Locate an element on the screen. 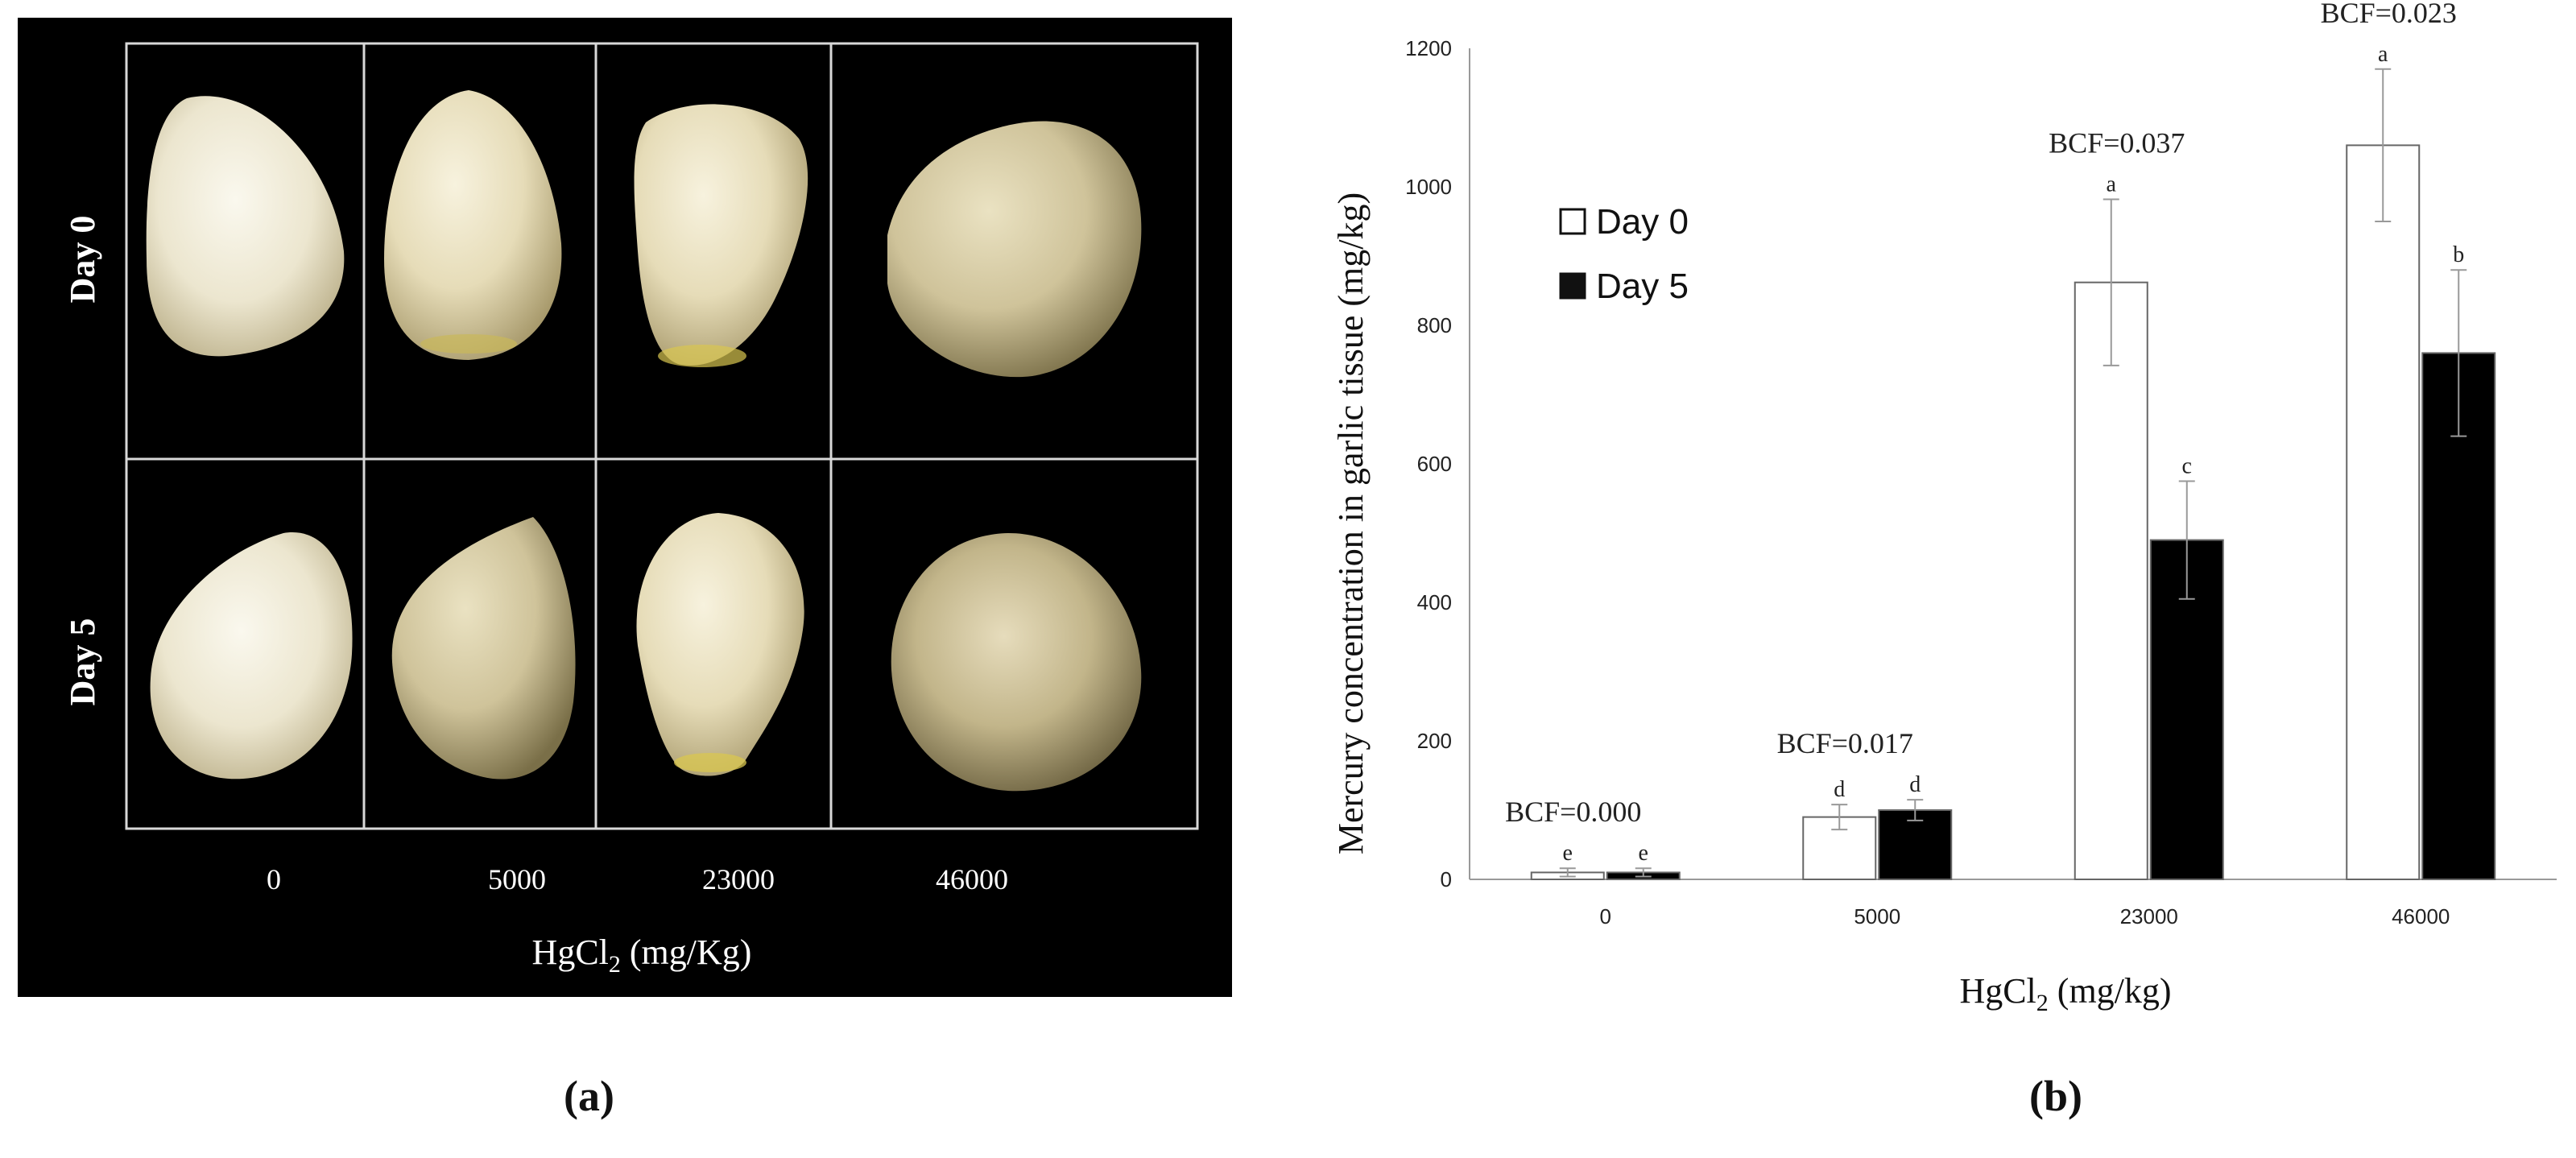 The width and height of the screenshot is (2576, 1158). y-tick-label: 1200 is located at coordinates (1429, 48).